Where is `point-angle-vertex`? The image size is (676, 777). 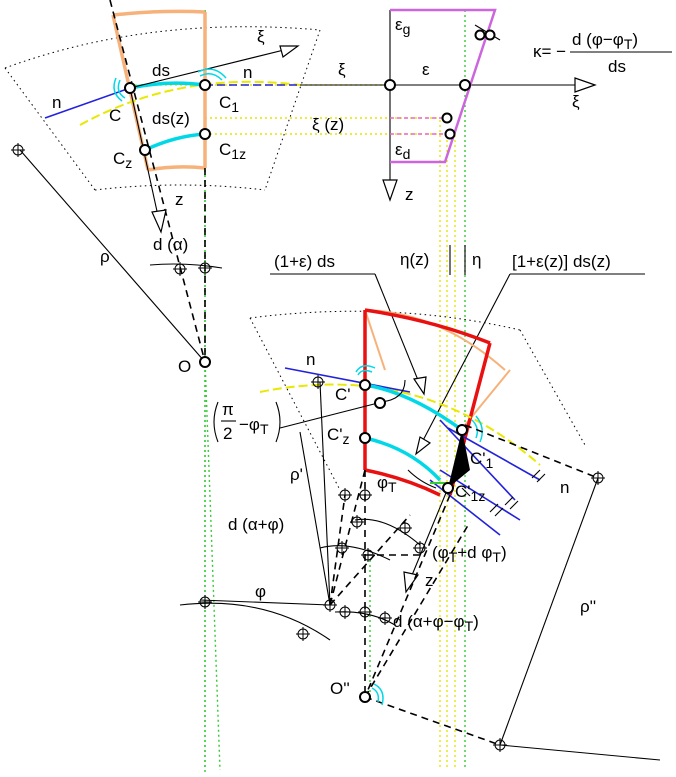
point-angle-vertex is located at coordinates (380, 403).